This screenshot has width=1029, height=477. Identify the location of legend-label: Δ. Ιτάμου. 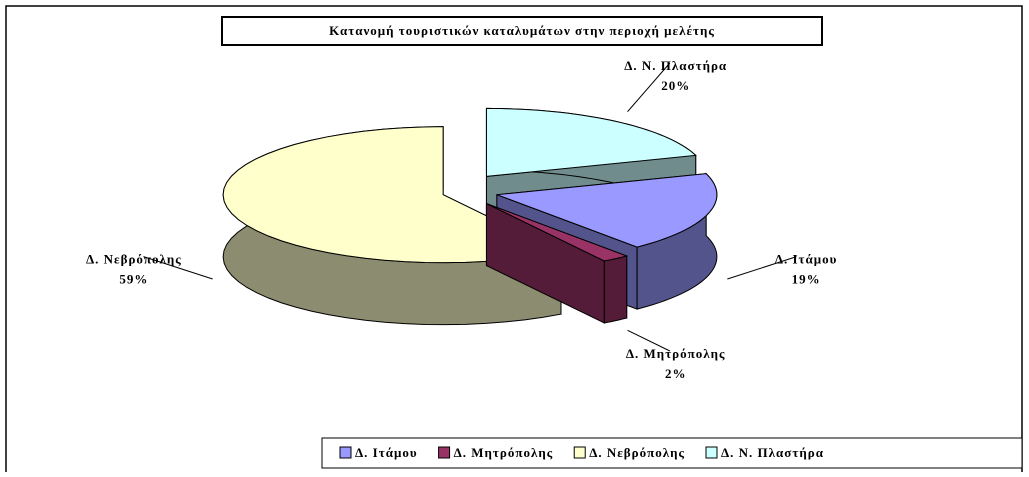
(386, 452).